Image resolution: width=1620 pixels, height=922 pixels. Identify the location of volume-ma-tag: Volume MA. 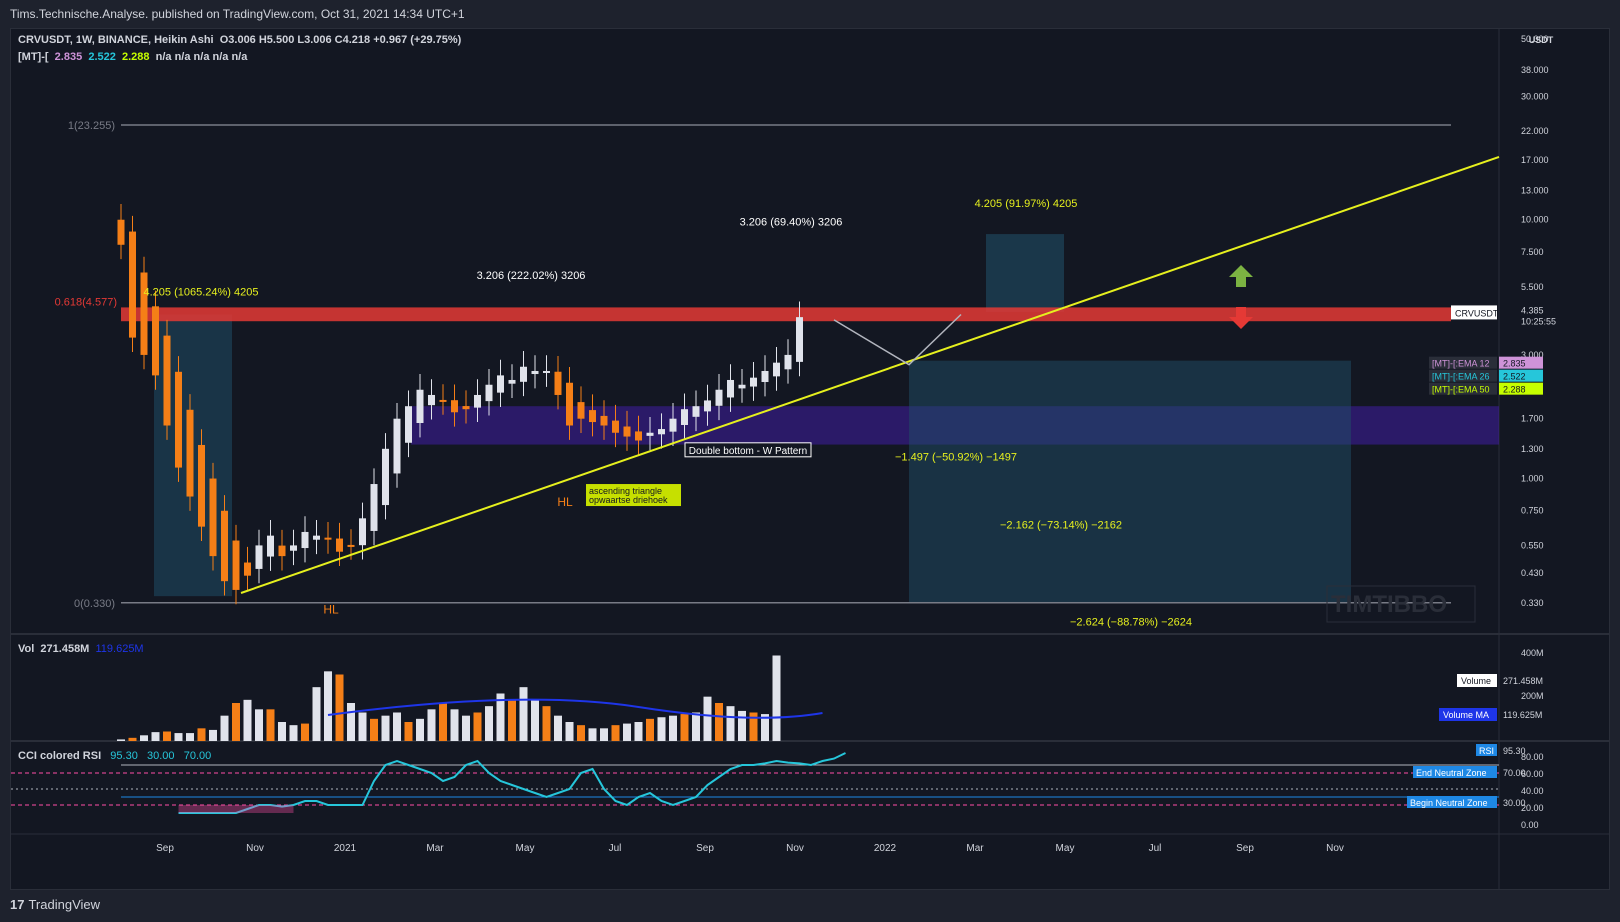
(1466, 715).